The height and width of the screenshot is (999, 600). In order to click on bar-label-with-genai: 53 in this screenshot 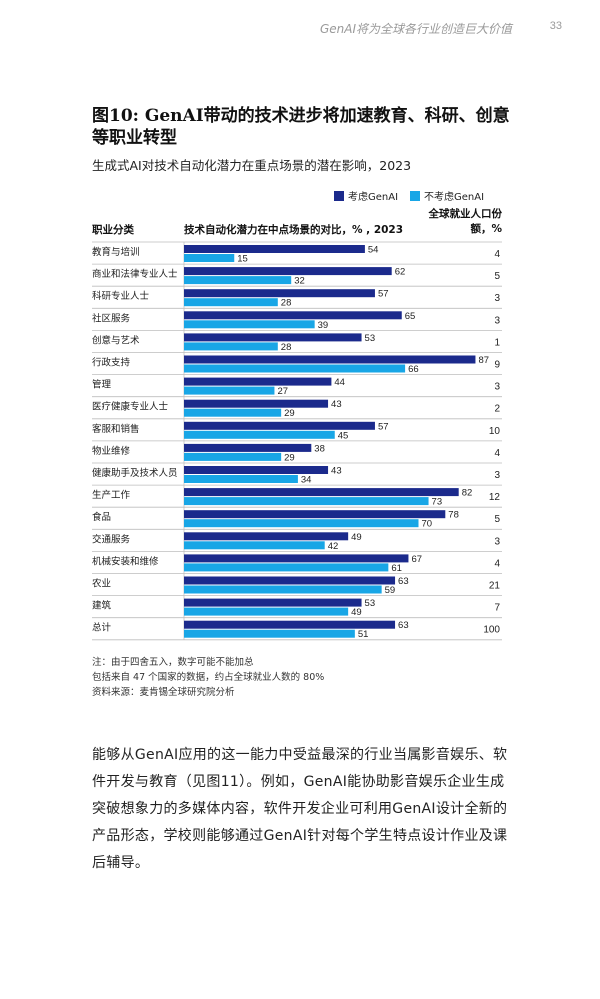, I will do `click(370, 338)`.